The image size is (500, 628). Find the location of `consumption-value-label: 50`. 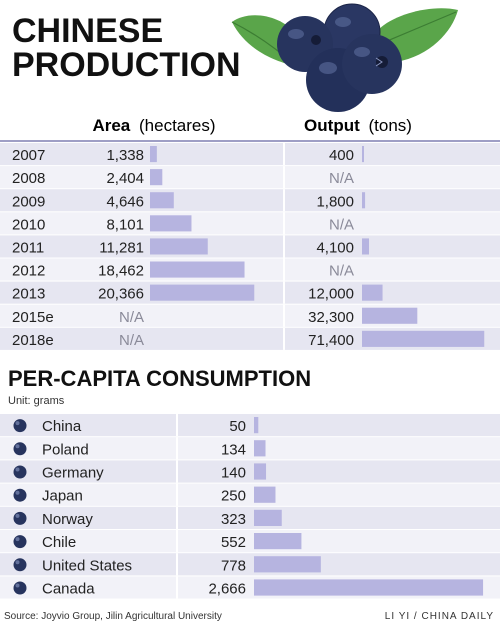

consumption-value-label: 50 is located at coordinates (237, 426).